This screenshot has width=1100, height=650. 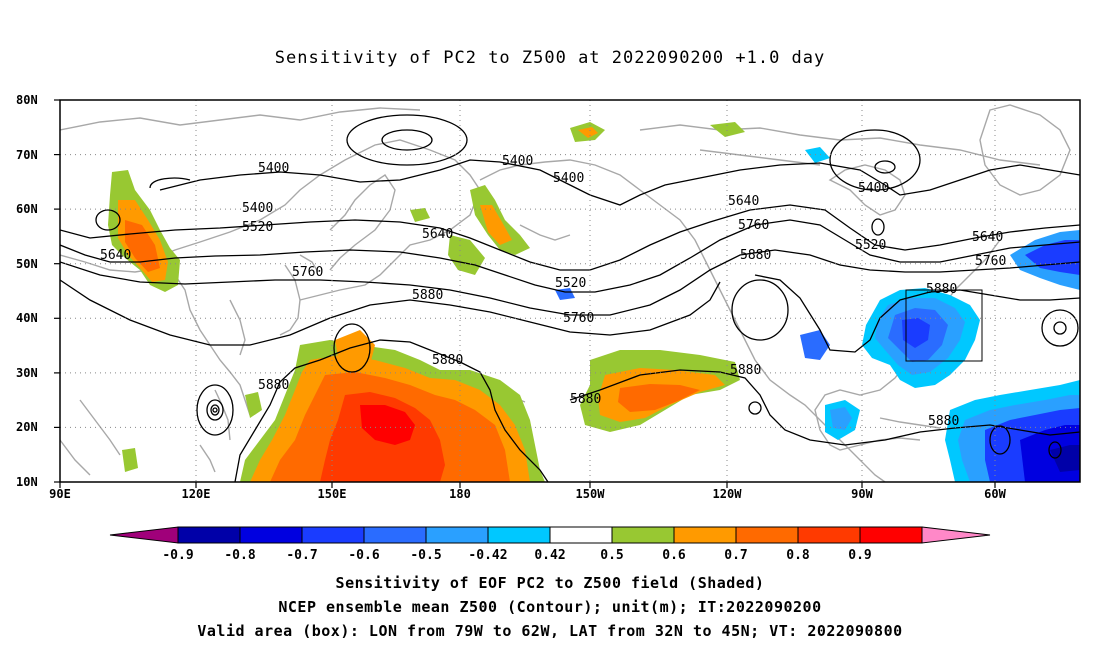 I want to click on colorbar-tick-label: 0.42, so click(x=549, y=555).